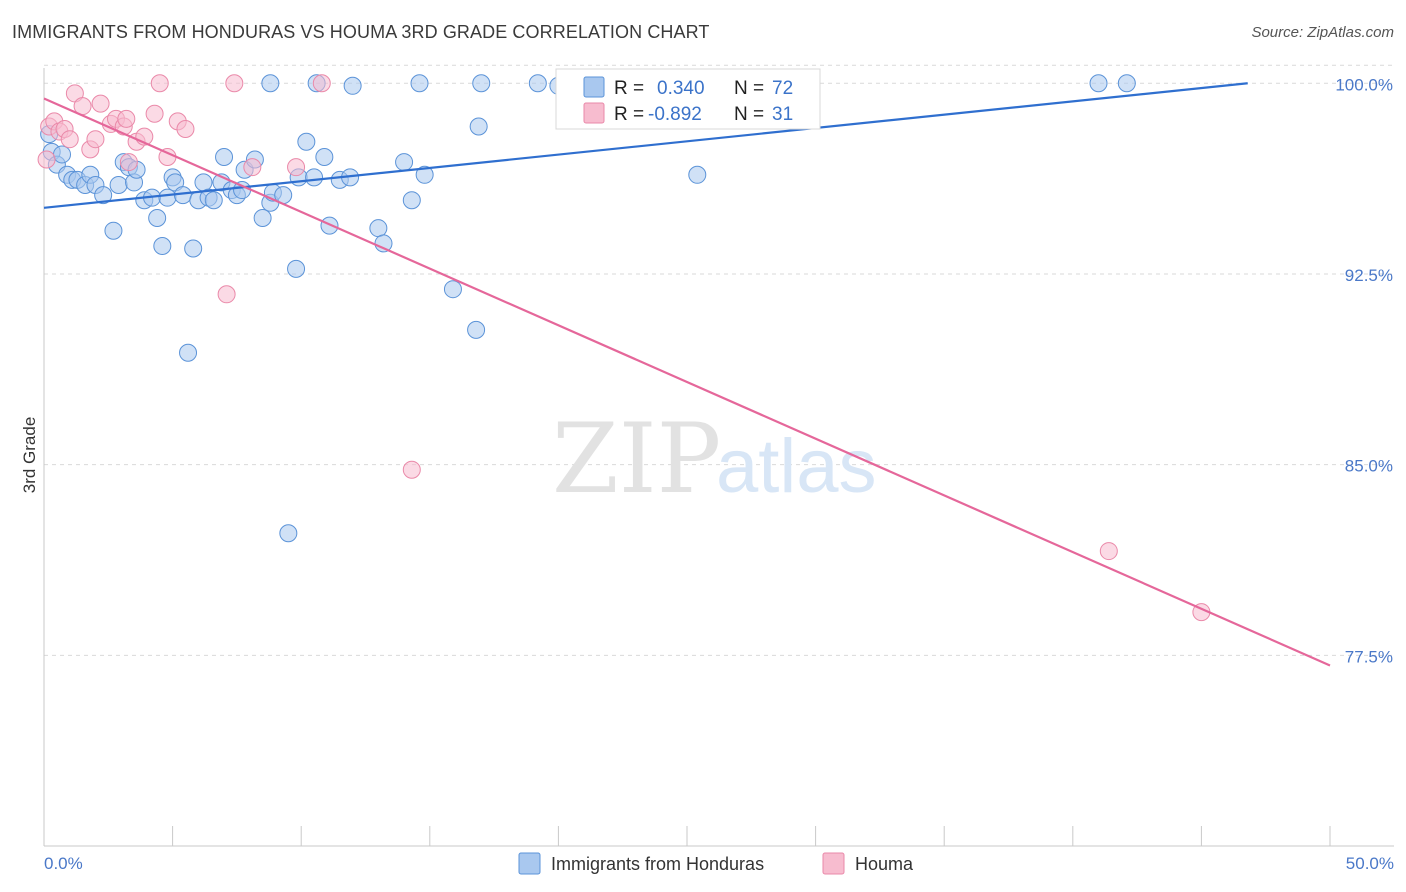  Describe the element at coordinates (594, 87) in the screenshot. I see `legend-swatch-blue` at that location.